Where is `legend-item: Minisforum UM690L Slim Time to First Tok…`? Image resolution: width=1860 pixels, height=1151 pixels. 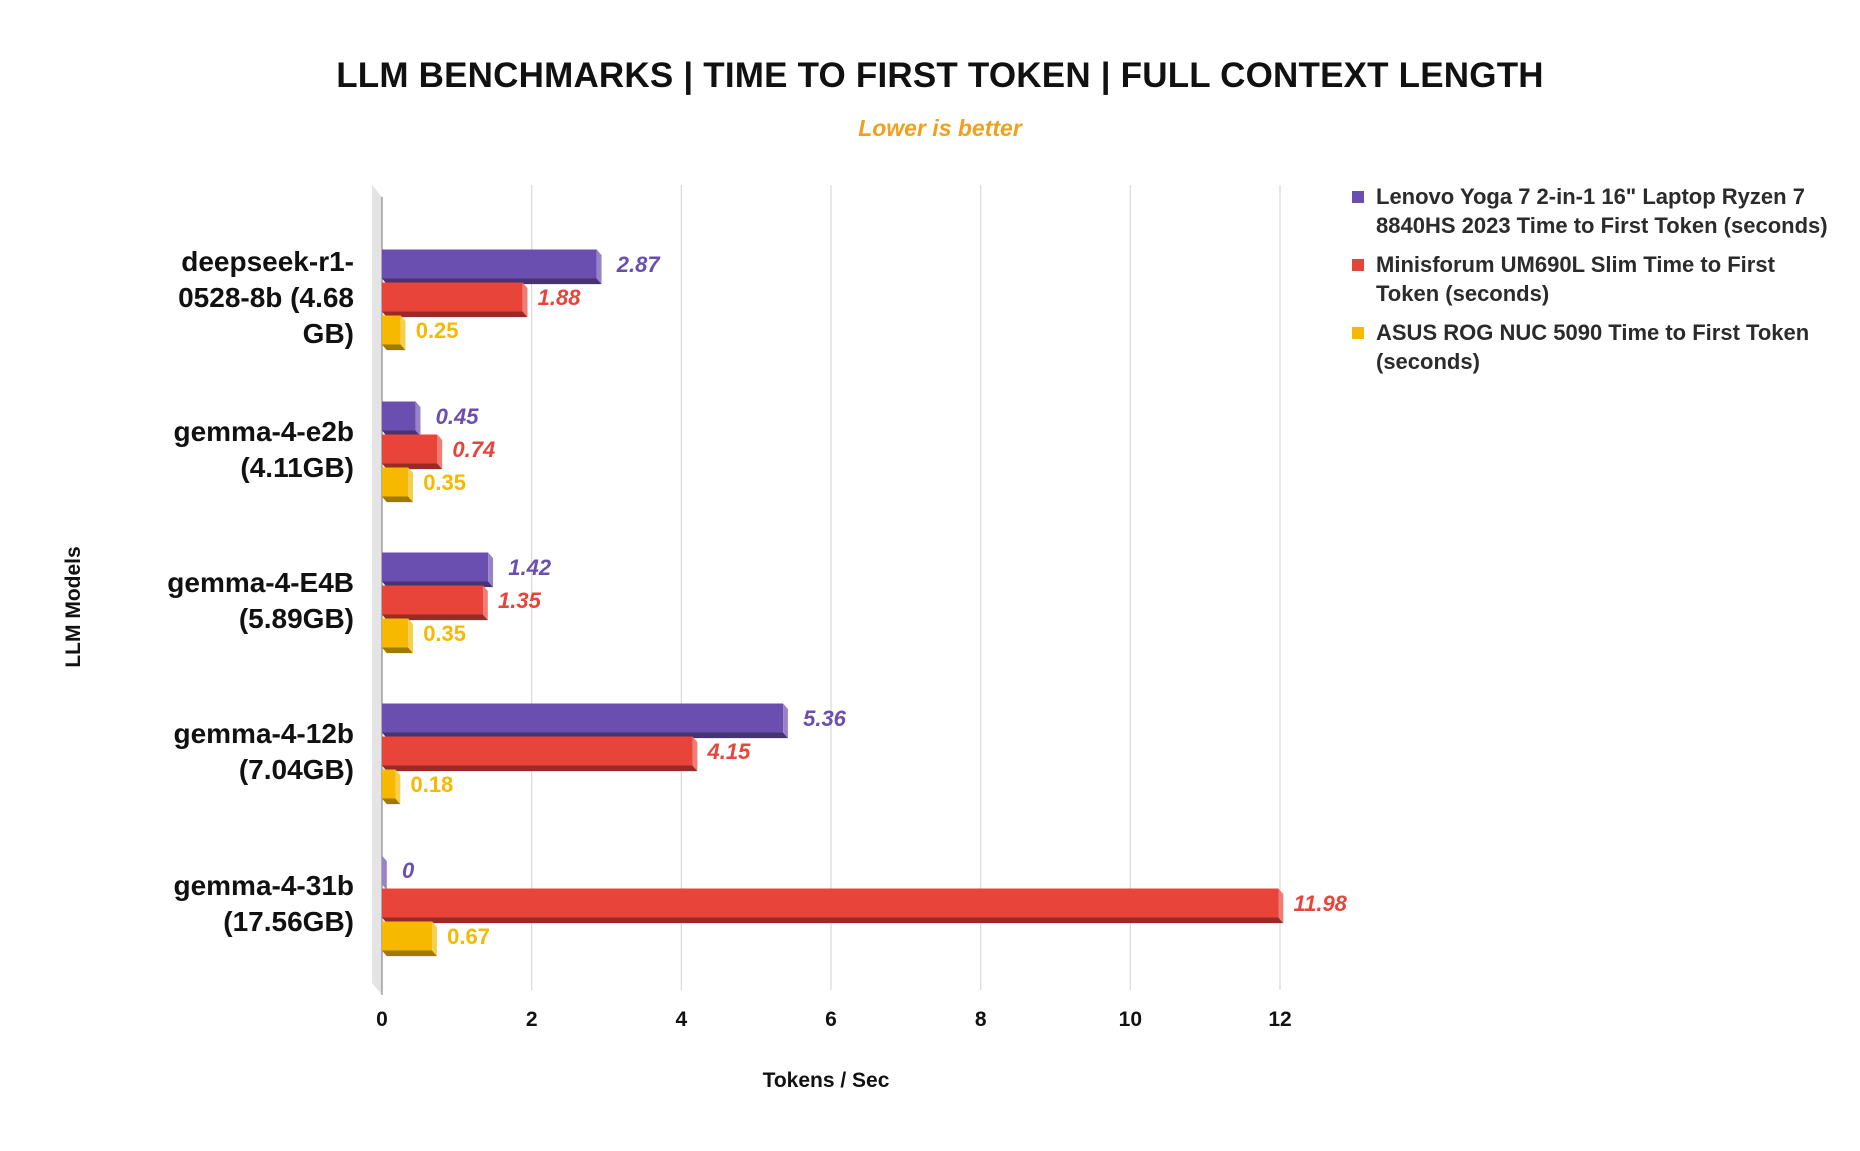
legend-item: Minisforum UM690L Slim Time to First Tok… is located at coordinates (1592, 279).